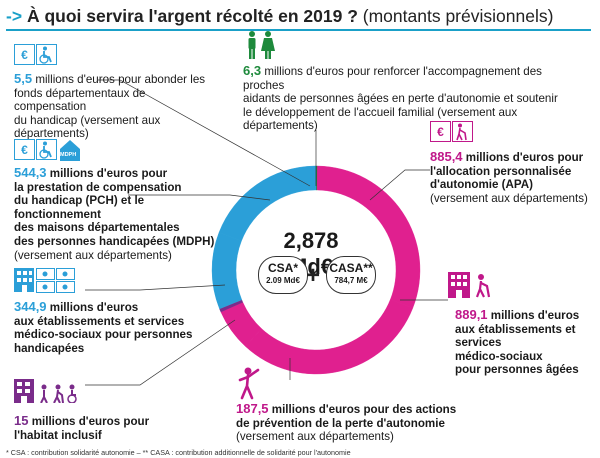 This screenshot has height=458, width=600. I want to click on building-accessibility-icon, so click(46, 283).